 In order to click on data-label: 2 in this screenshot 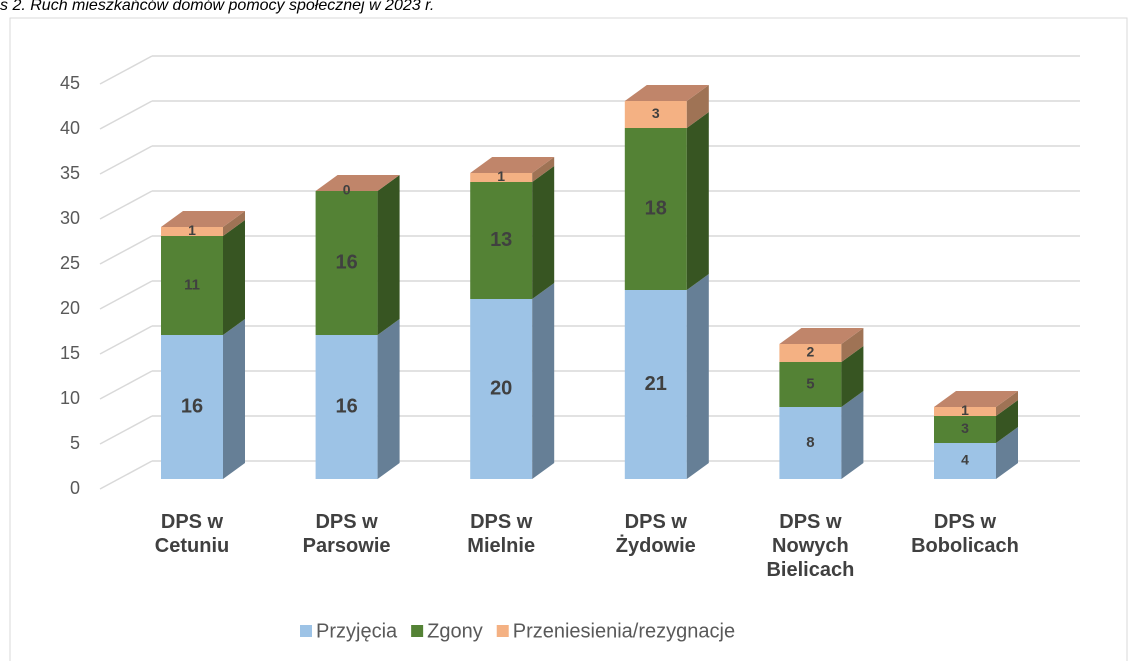, I will do `click(811, 352)`.